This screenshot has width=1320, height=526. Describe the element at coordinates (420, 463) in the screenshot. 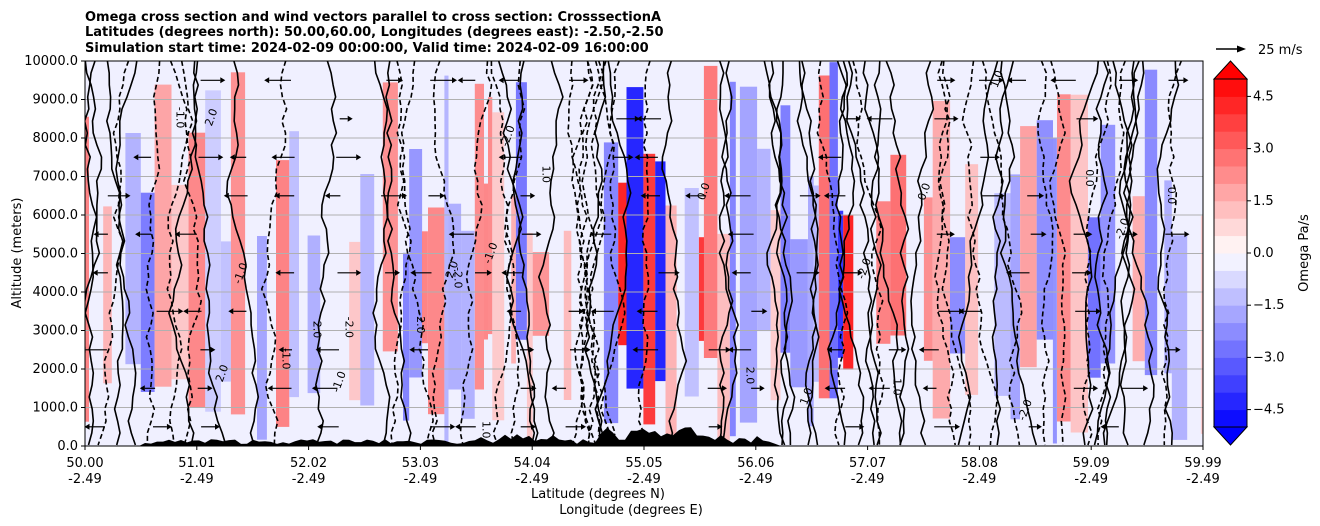

I see `x-tick-lat-3: 53.03` at that location.